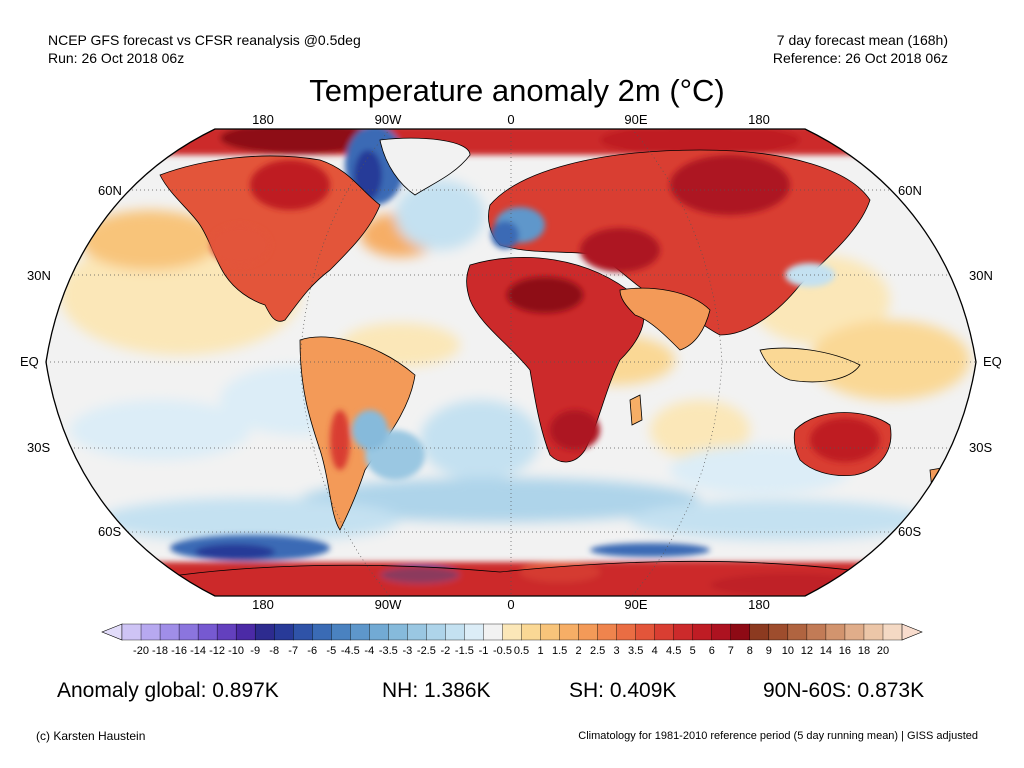  Describe the element at coordinates (388, 604) in the screenshot. I see `lon-label-bottom-90w: 90W` at that location.